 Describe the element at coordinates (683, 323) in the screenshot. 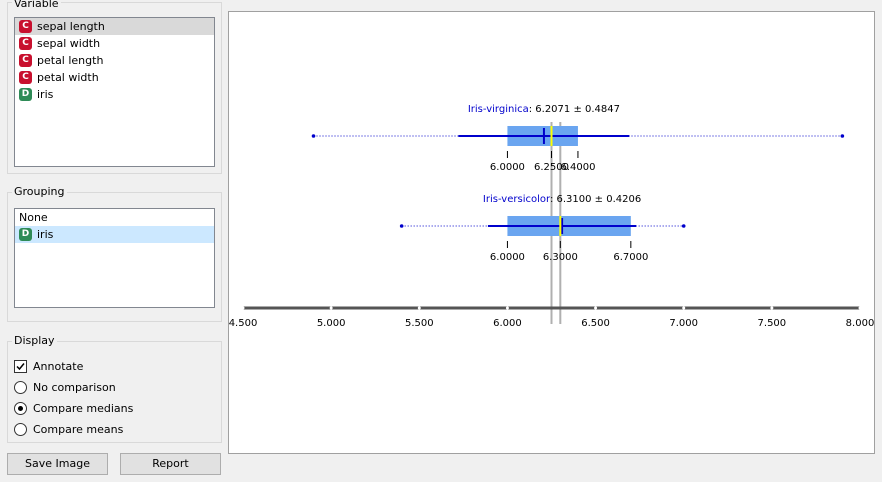

I see `x-axis-tick-label: 7.000` at that location.